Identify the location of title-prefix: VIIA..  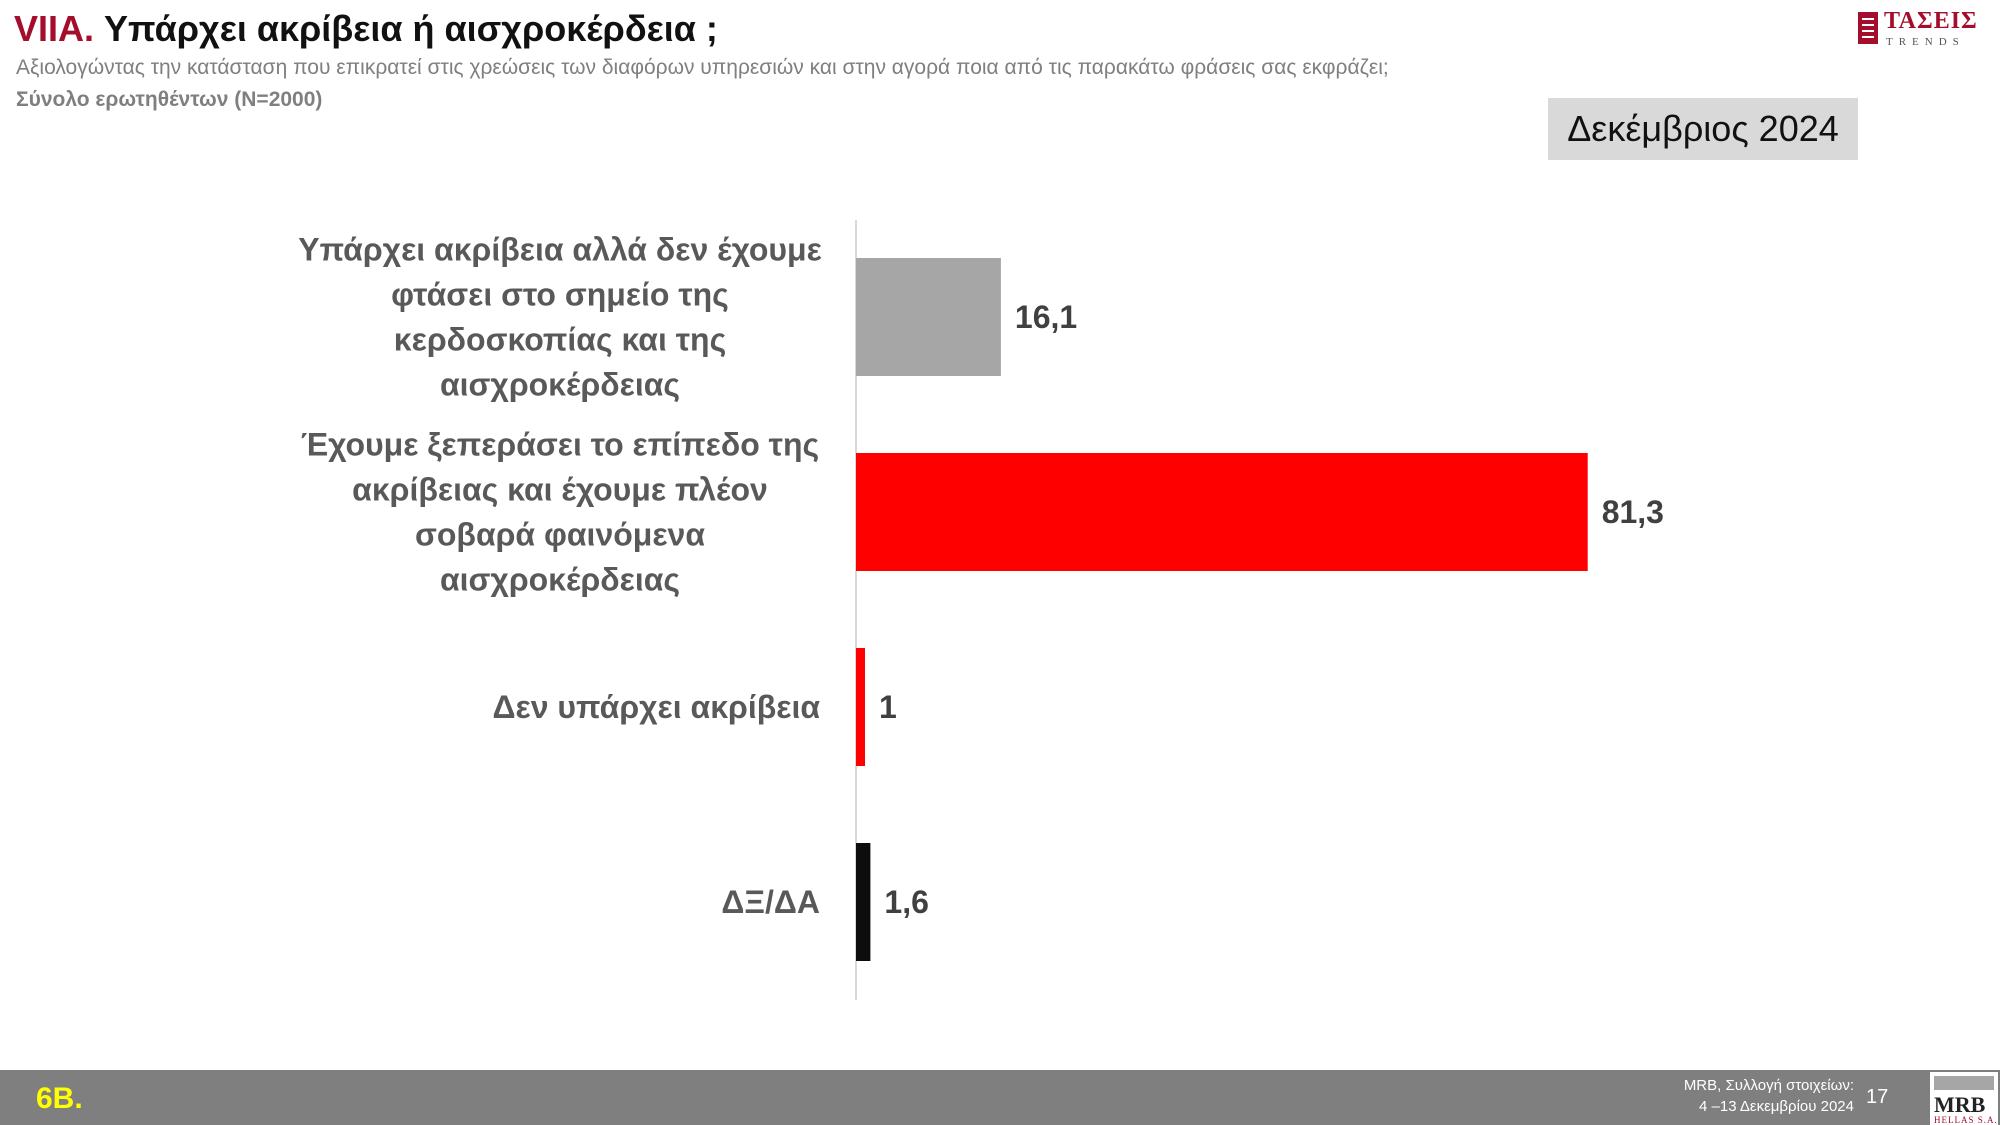
(54, 28).